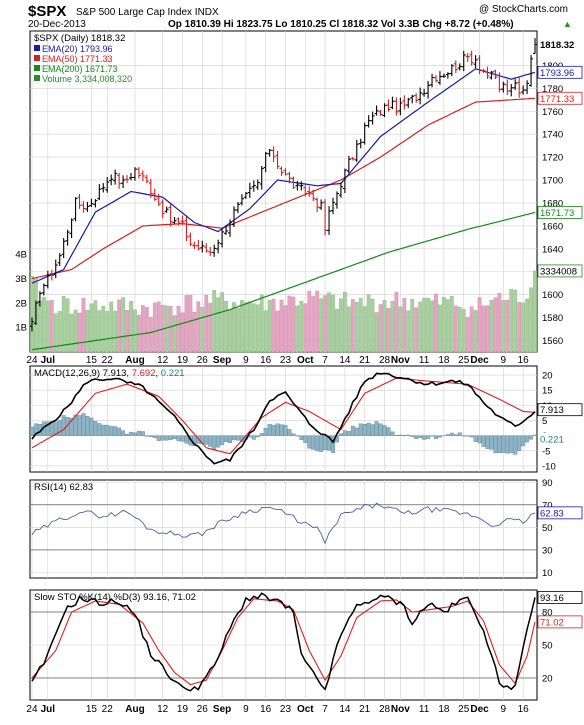 The height and width of the screenshot is (725, 584). Describe the element at coordinates (37, 48) in the screenshot. I see `legend-swatch` at that location.